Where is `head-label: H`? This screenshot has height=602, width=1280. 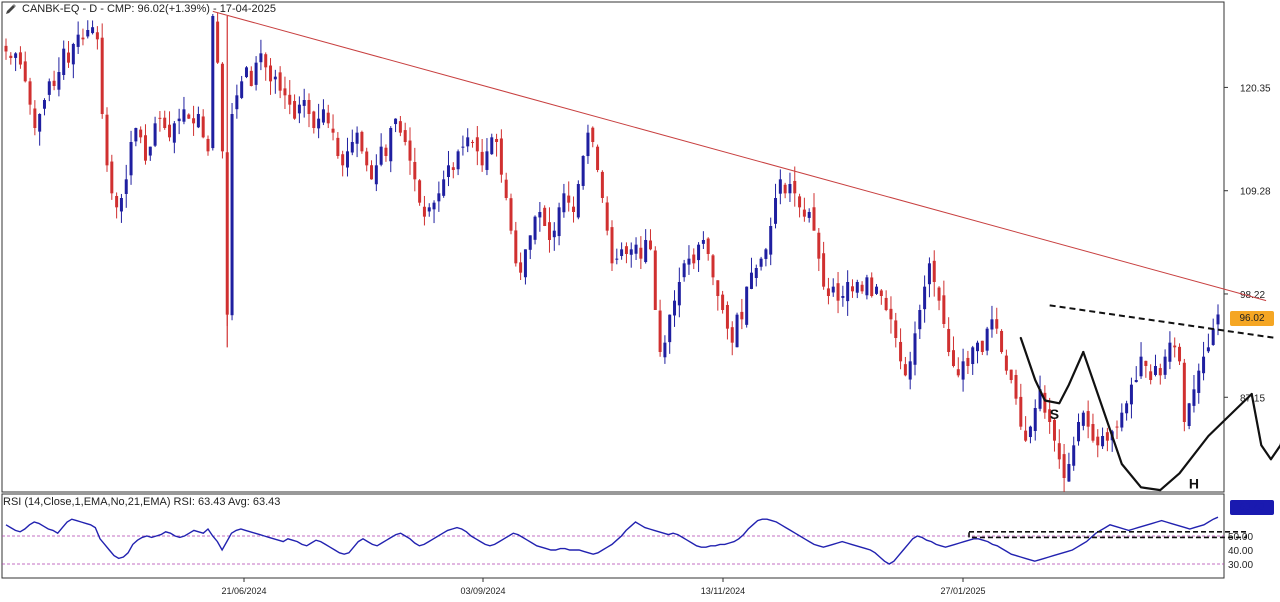 head-label: H is located at coordinates (1194, 483).